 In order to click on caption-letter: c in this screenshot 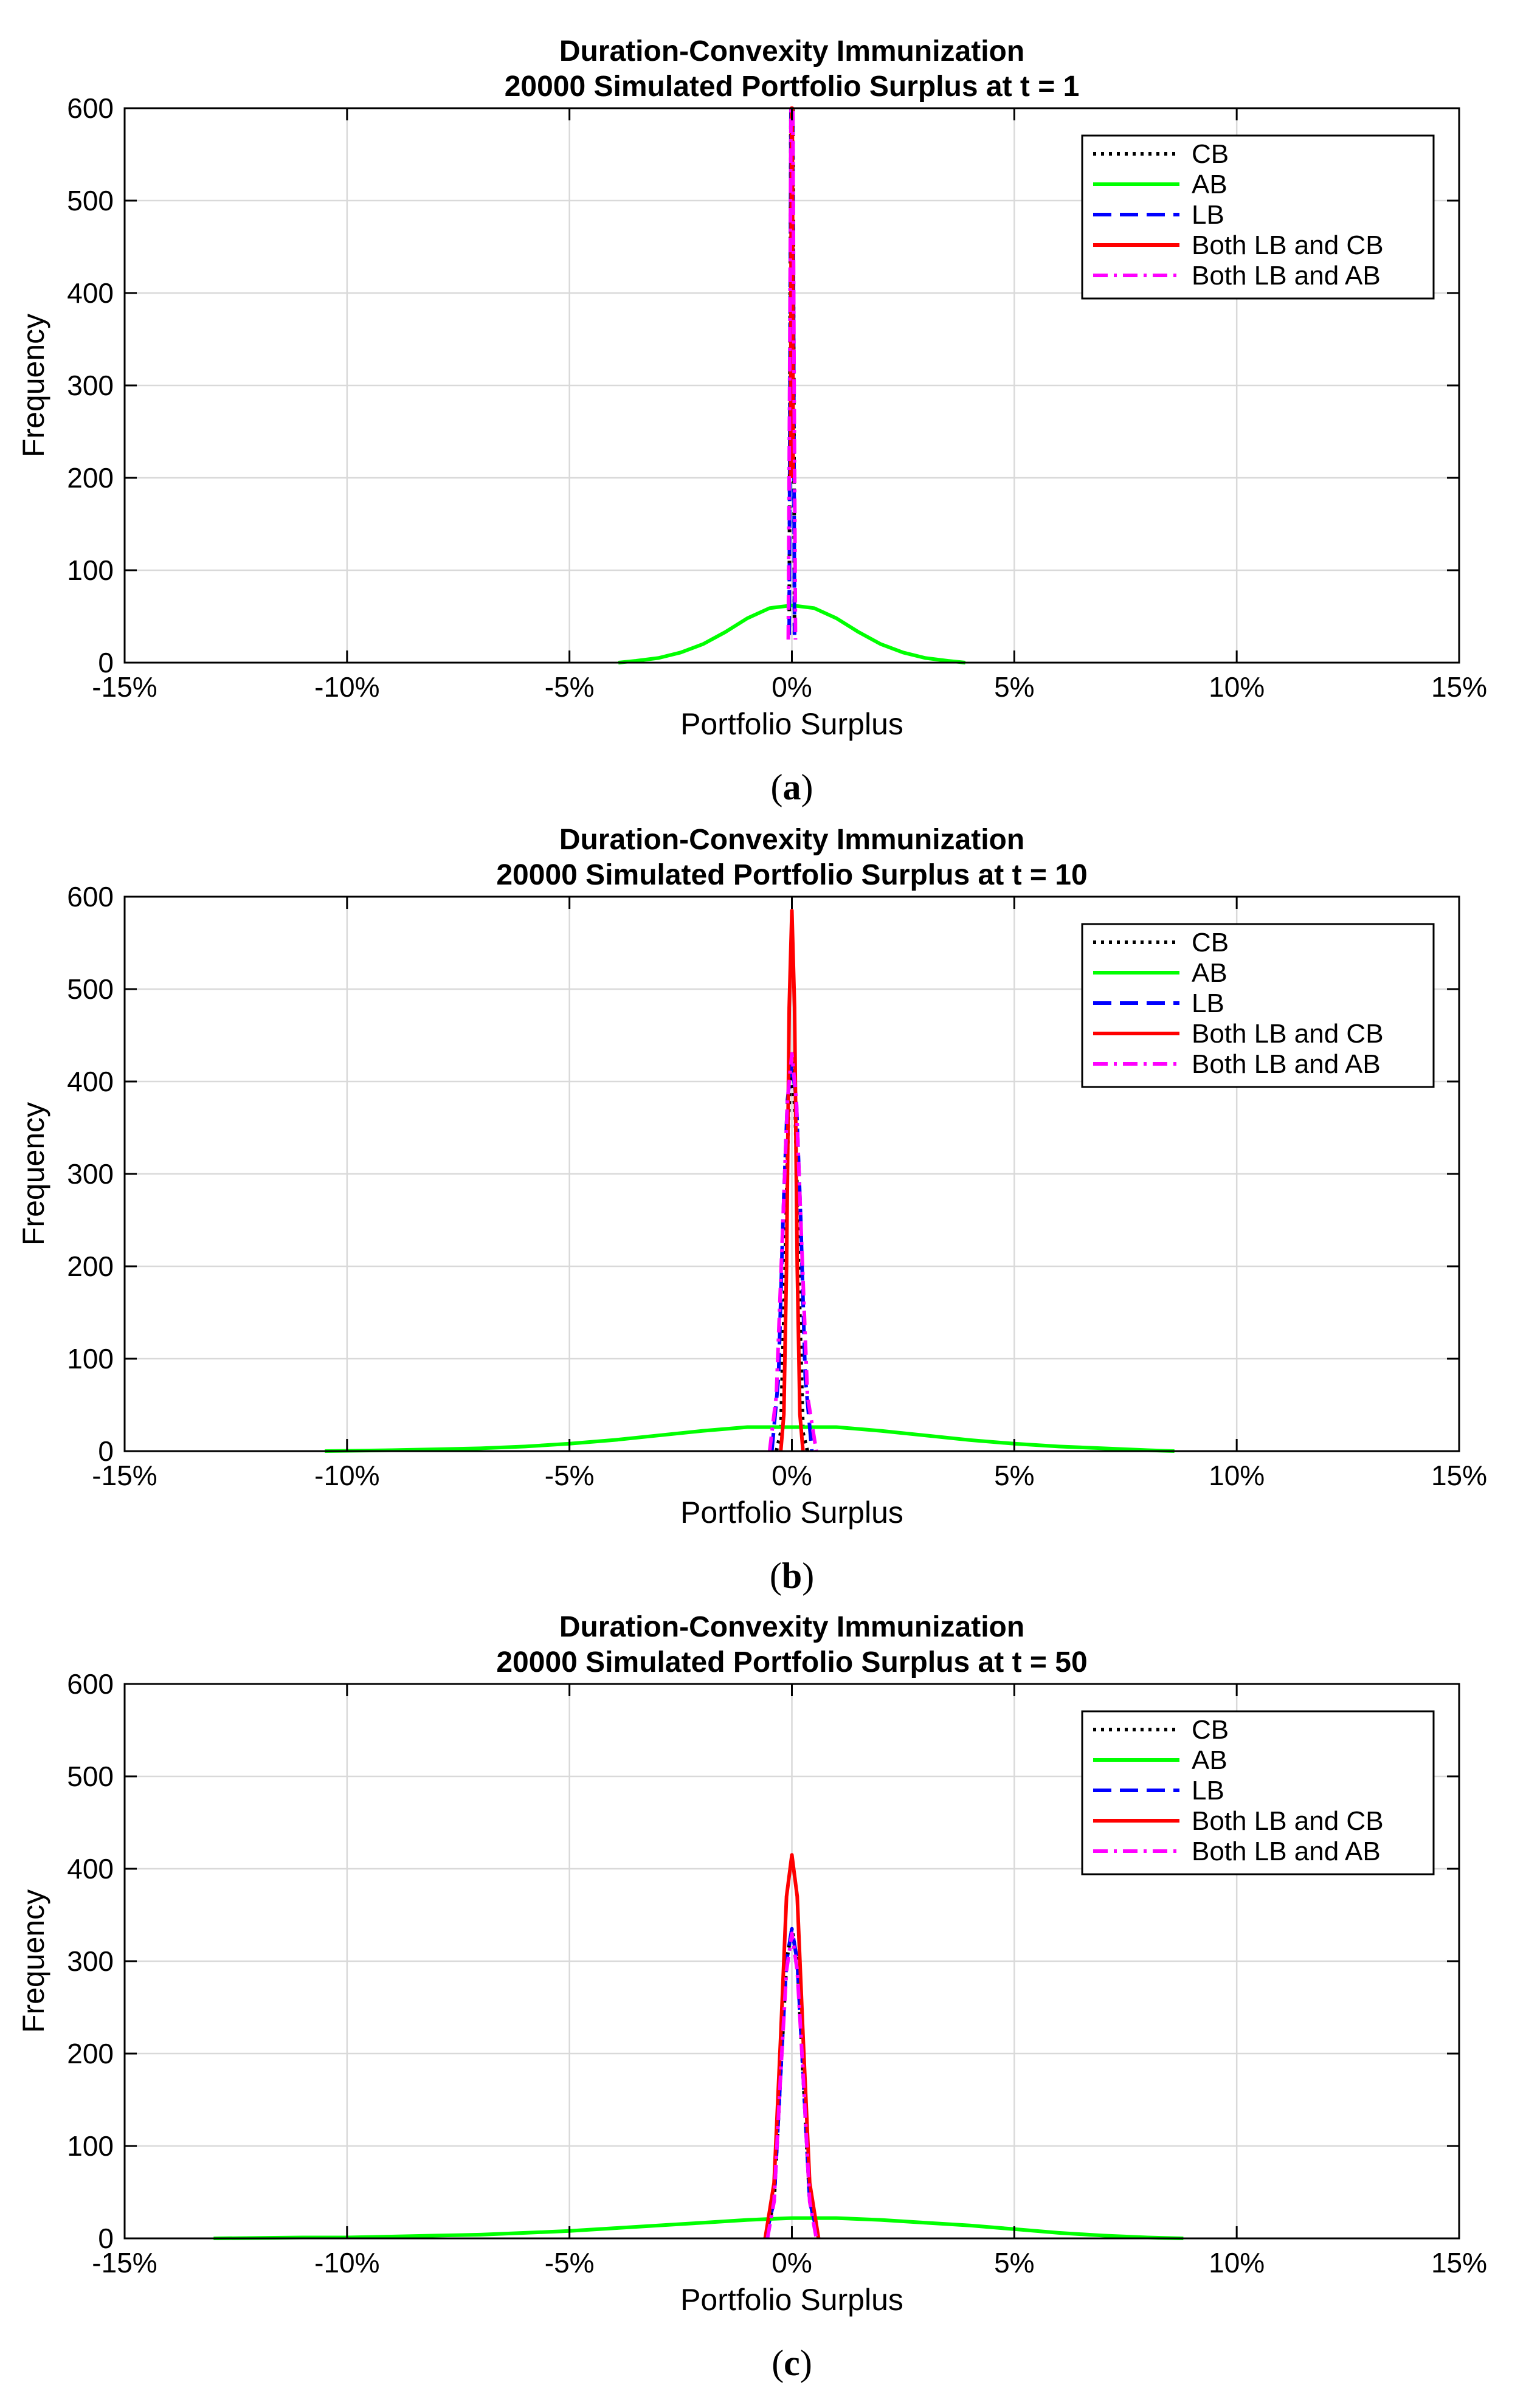, I will do `click(792, 2363)`.